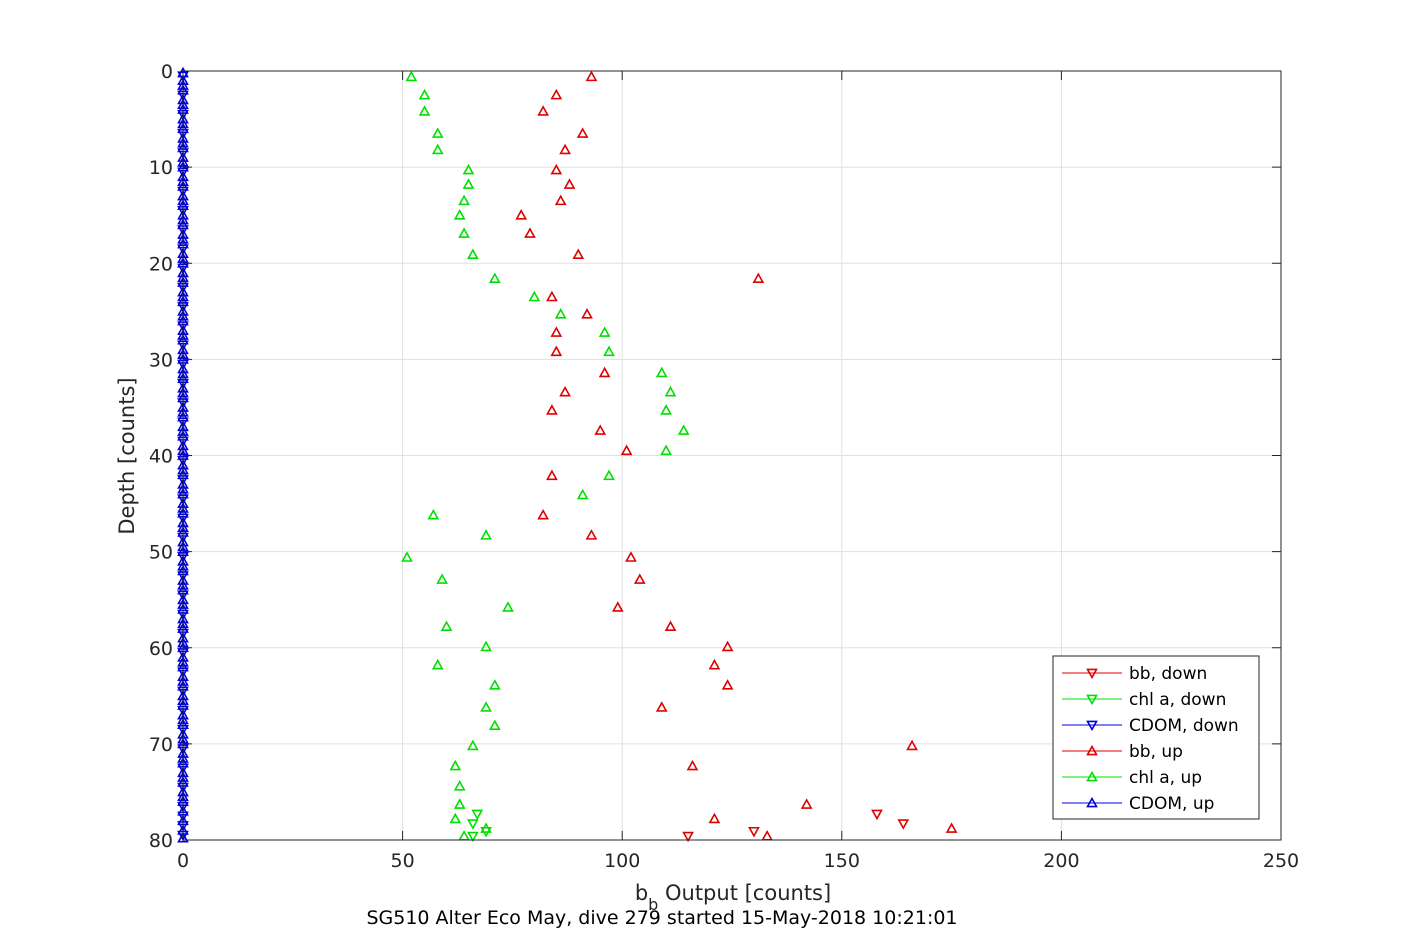 This screenshot has height=945, width=1417. I want to click on legend-marker-chl-a-up, so click(1092, 776).